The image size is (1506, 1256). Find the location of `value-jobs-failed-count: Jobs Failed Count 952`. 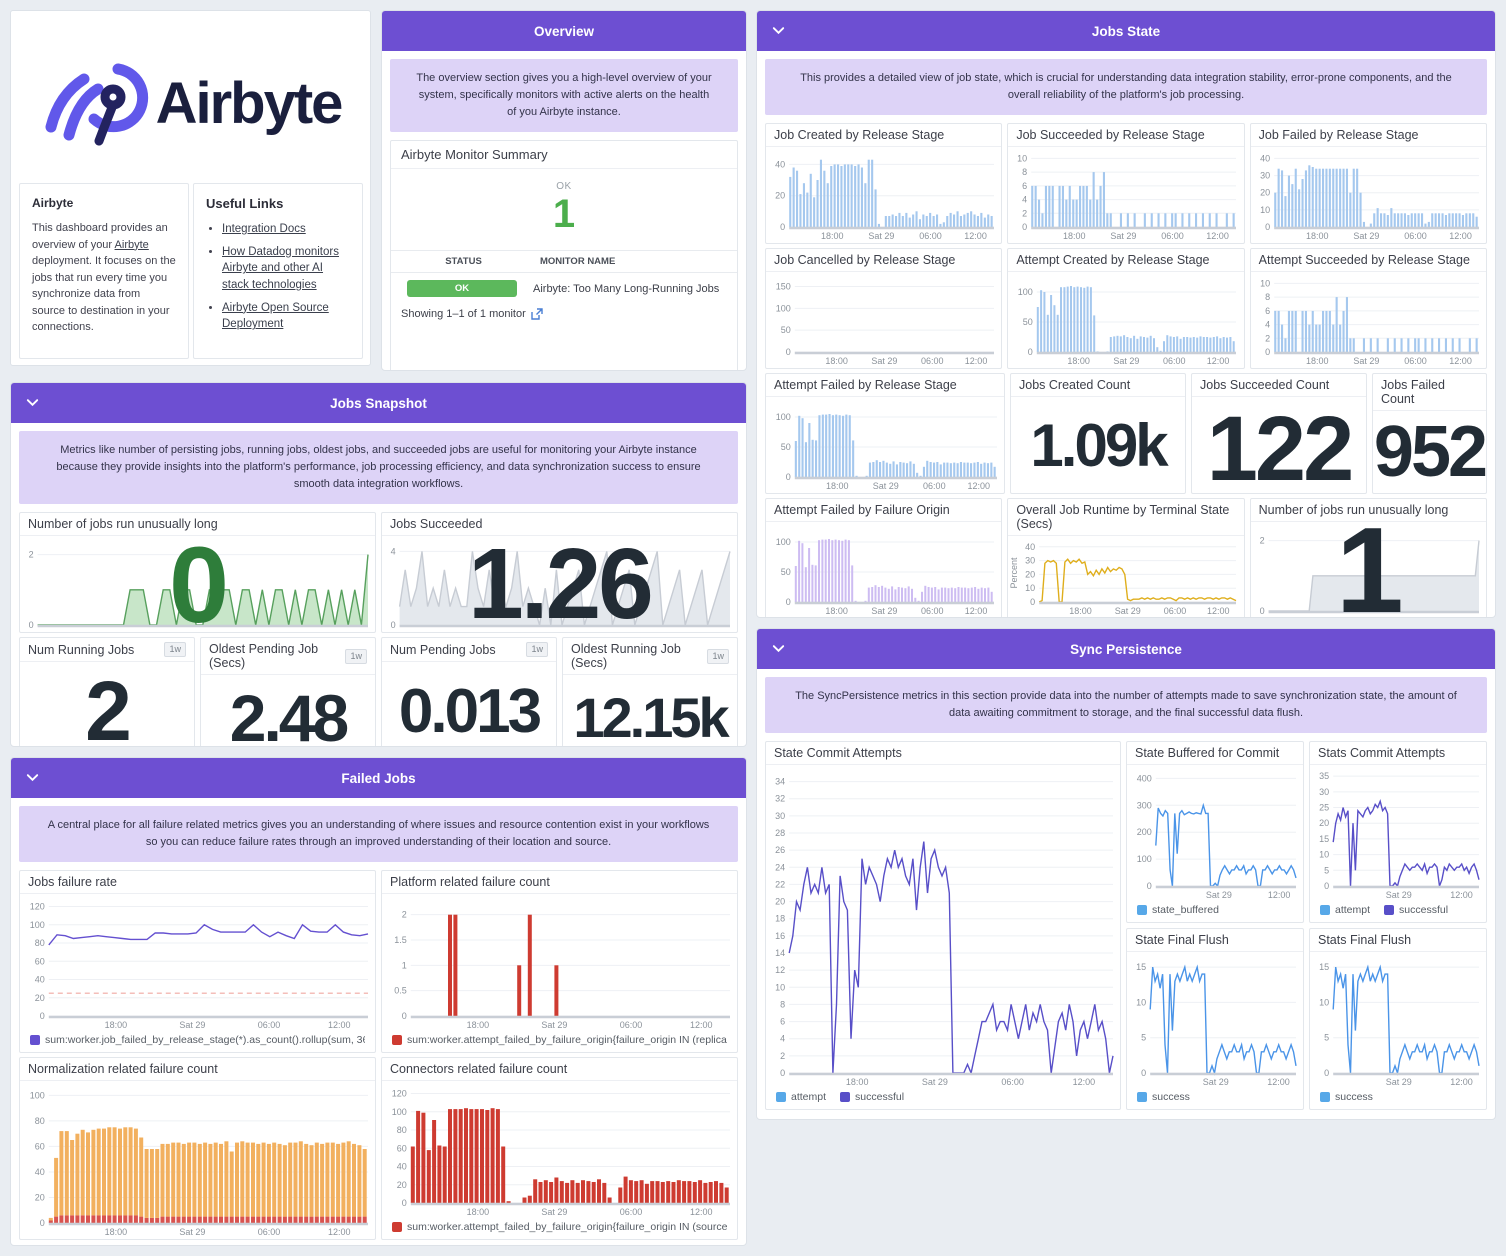

value-jobs-failed-count: Jobs Failed Count 952 is located at coordinates (1429, 434).